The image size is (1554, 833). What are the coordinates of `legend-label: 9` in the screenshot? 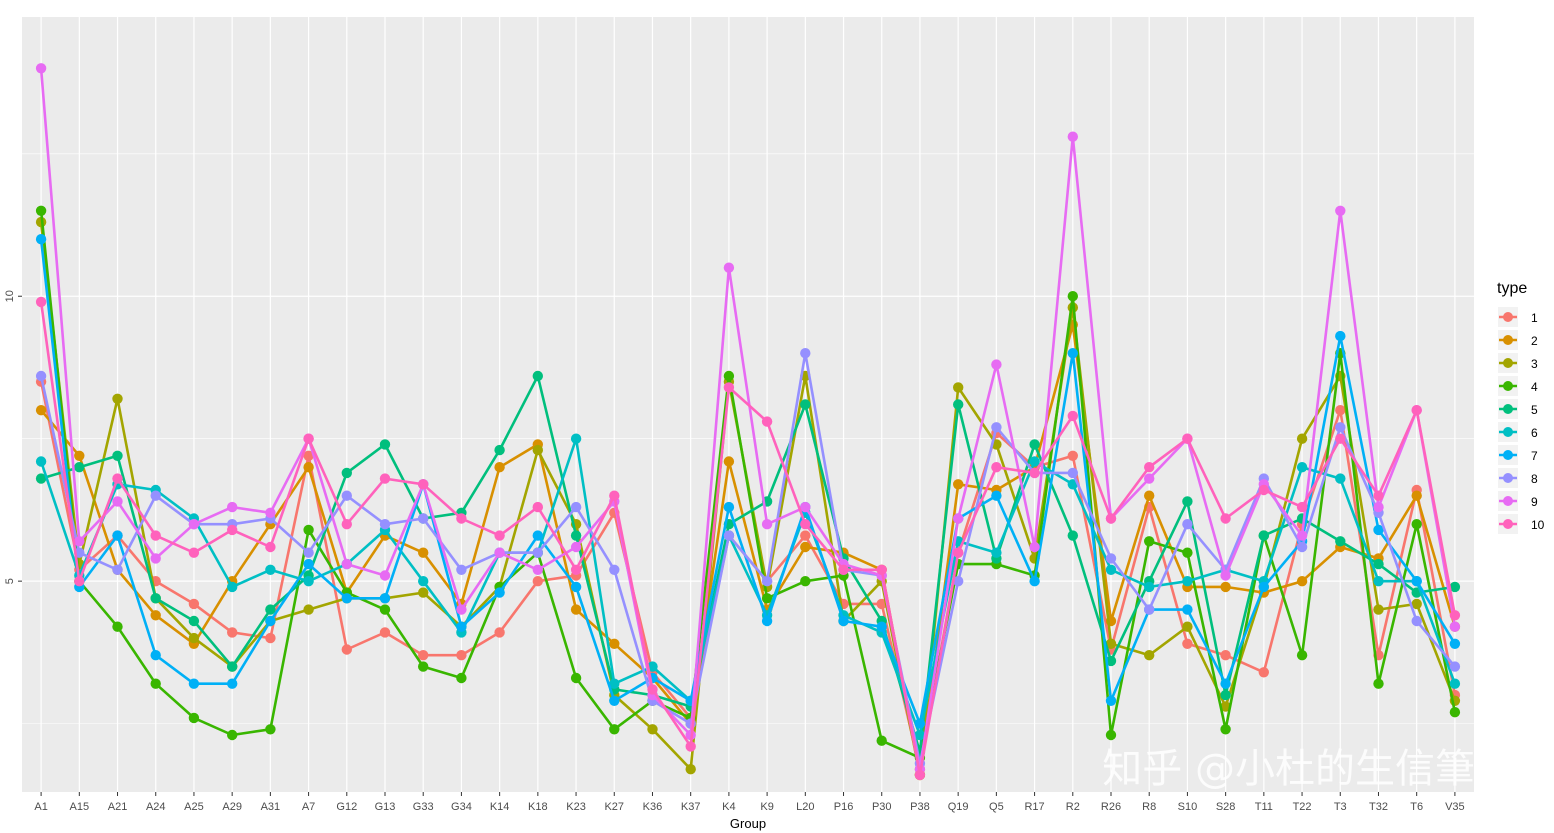 It's located at (1534, 502).